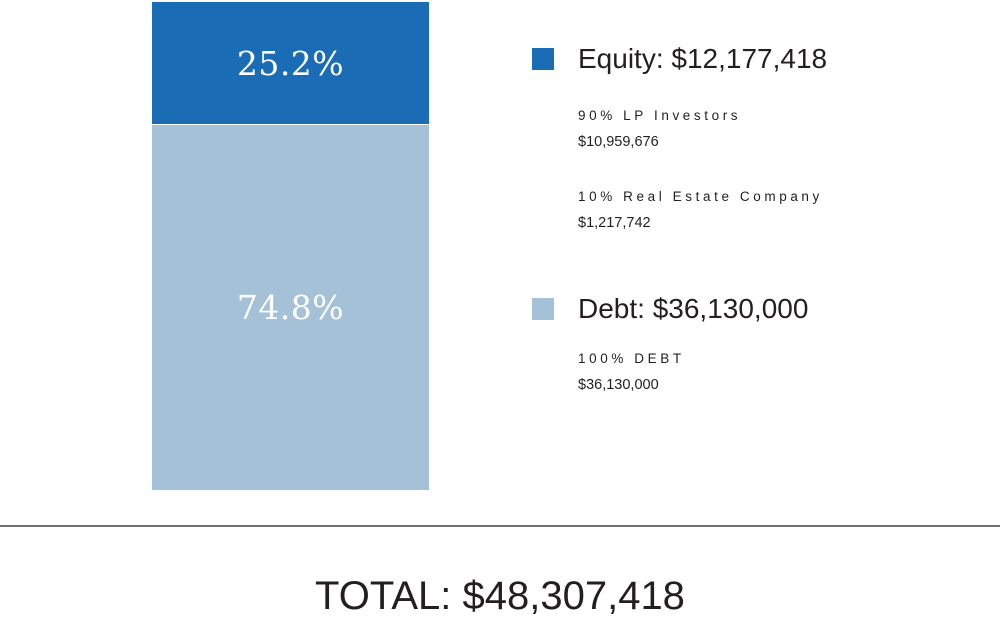 The width and height of the screenshot is (1000, 626). Describe the element at coordinates (631, 358) in the screenshot. I see `debt-breakdown-label: 100% DEBT` at that location.